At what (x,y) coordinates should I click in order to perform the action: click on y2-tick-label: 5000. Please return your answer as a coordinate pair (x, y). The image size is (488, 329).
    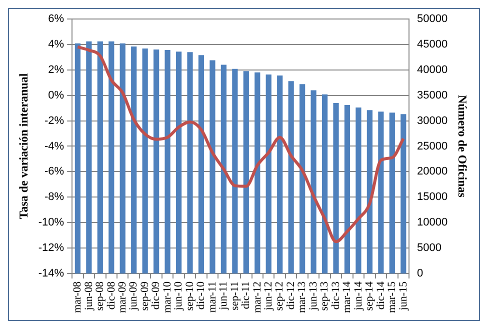
    Looking at the image, I should click on (429, 248).